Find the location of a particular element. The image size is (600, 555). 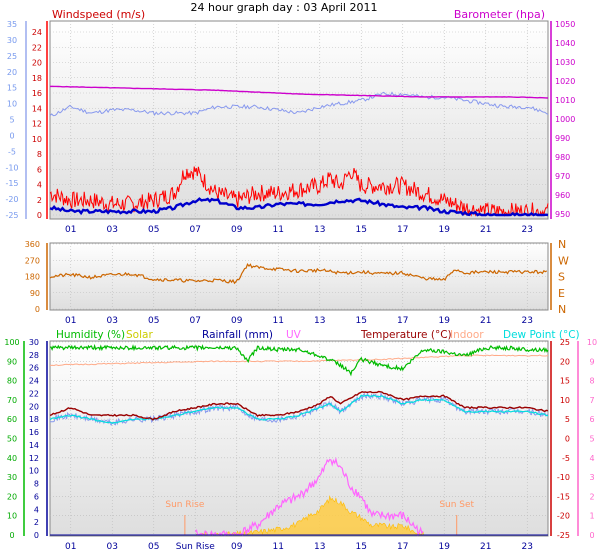

direction-gridlines is located at coordinates (299, 276).